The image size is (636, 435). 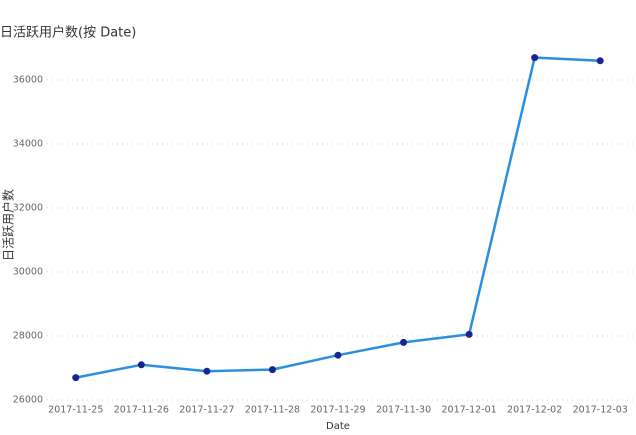 I want to click on x-tick-label: 2017-11-29, so click(x=337, y=410).